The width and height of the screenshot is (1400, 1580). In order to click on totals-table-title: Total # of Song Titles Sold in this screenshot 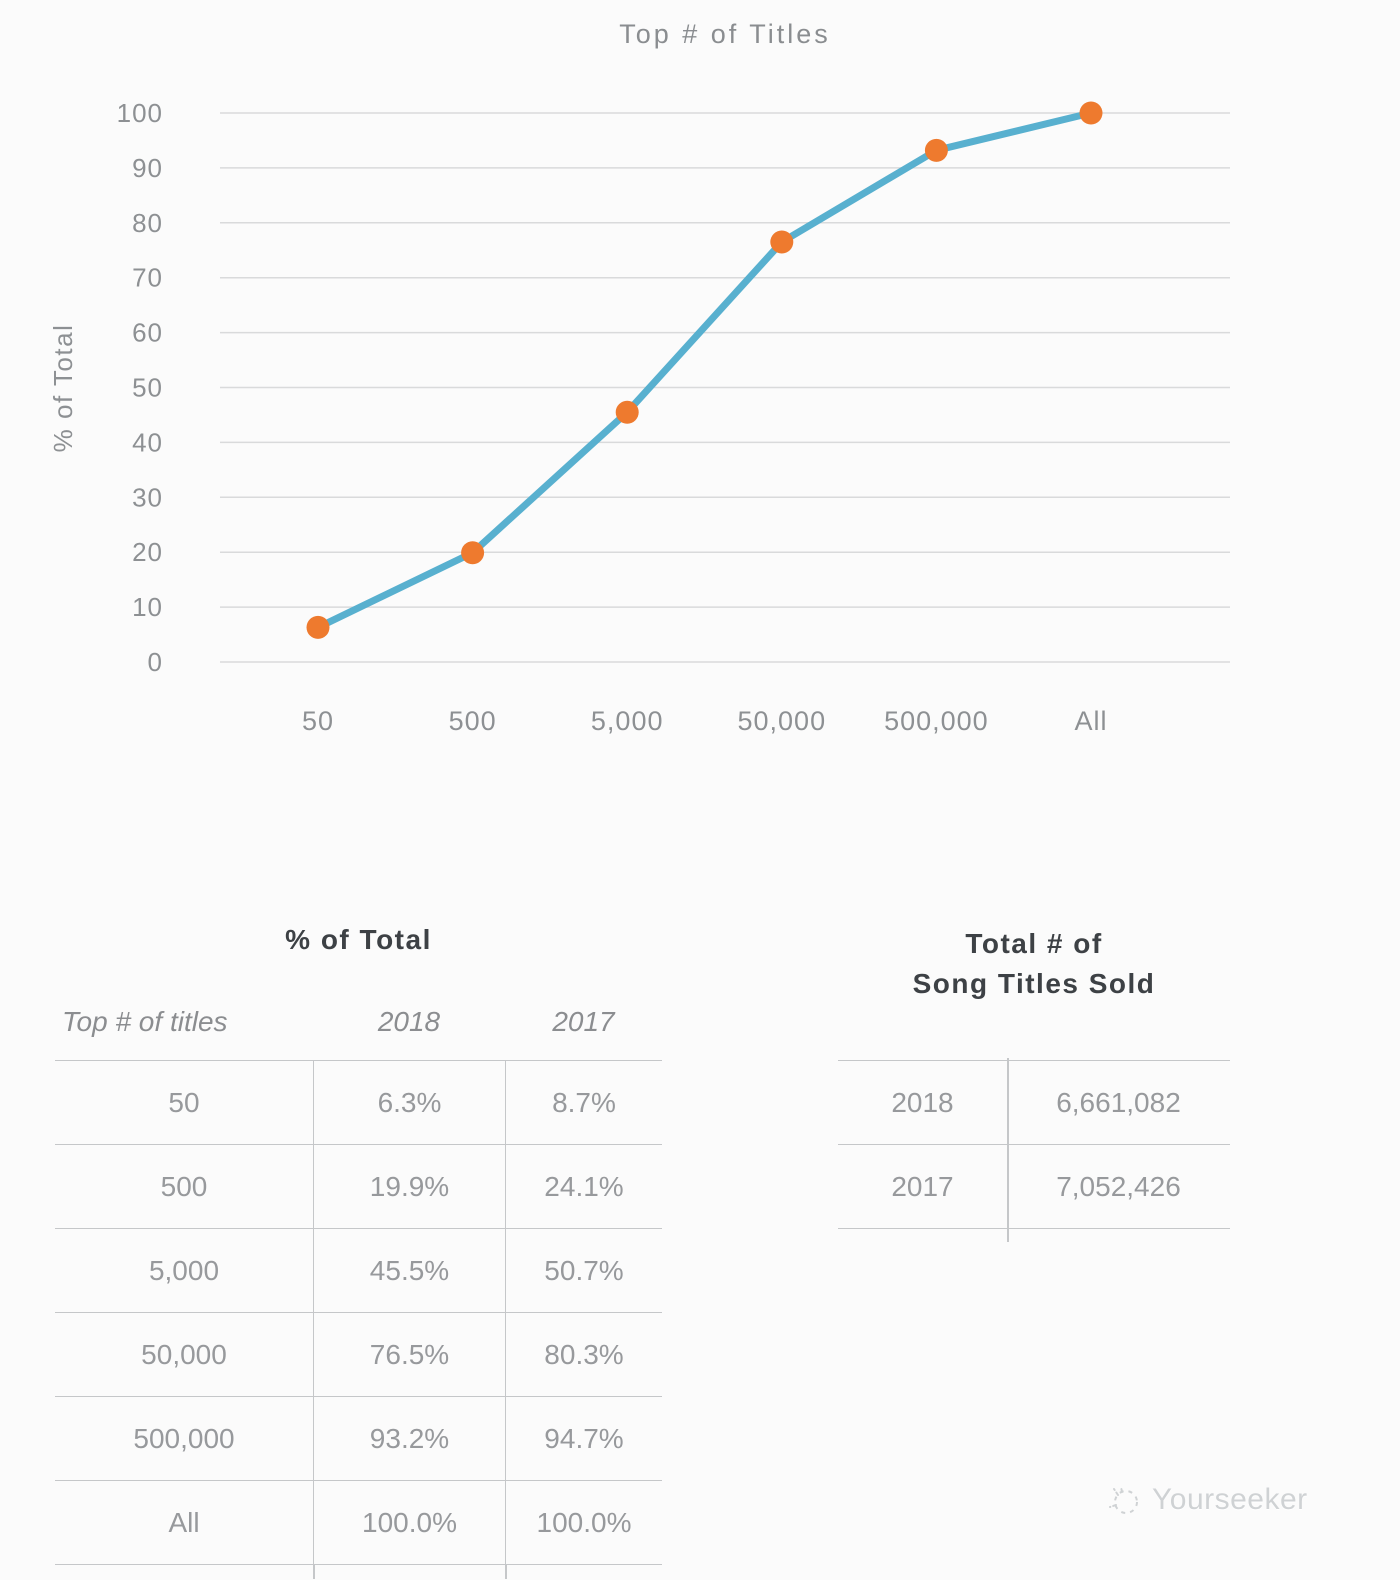, I will do `click(1034, 964)`.